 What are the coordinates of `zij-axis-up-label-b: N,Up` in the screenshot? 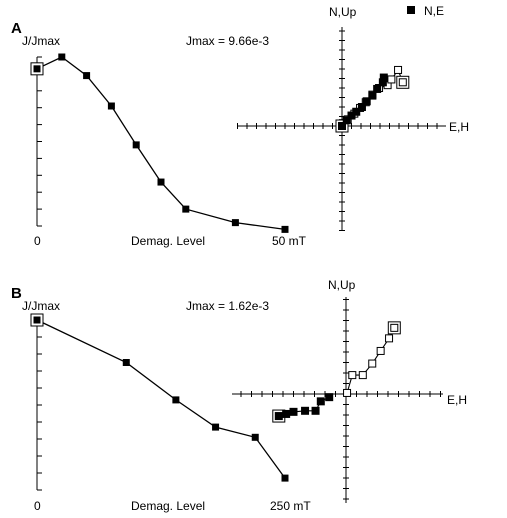 It's located at (342, 285).